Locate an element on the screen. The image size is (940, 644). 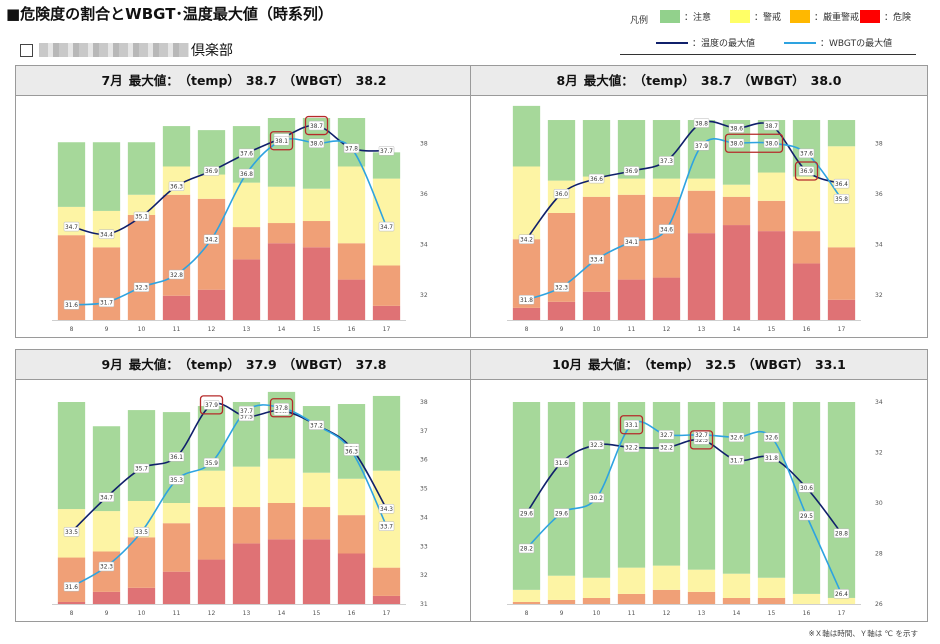
y-tick-label: 32 is located at coordinates (424, 295).